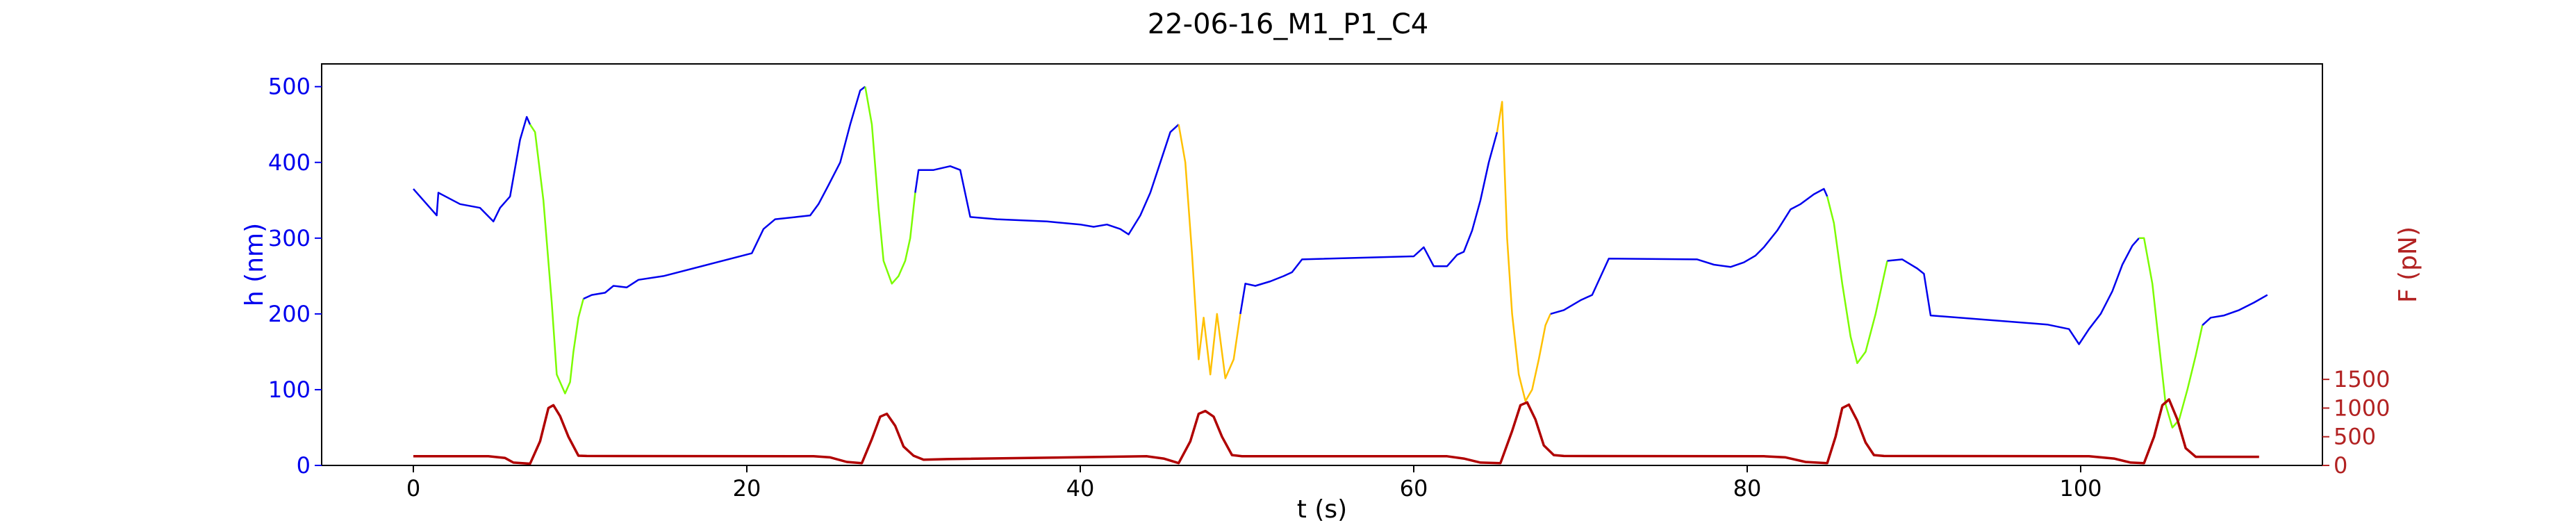 This screenshot has width=2576, height=521. What do you see at coordinates (289, 390) in the screenshot?
I see `left-y-tick-label: 100` at bounding box center [289, 390].